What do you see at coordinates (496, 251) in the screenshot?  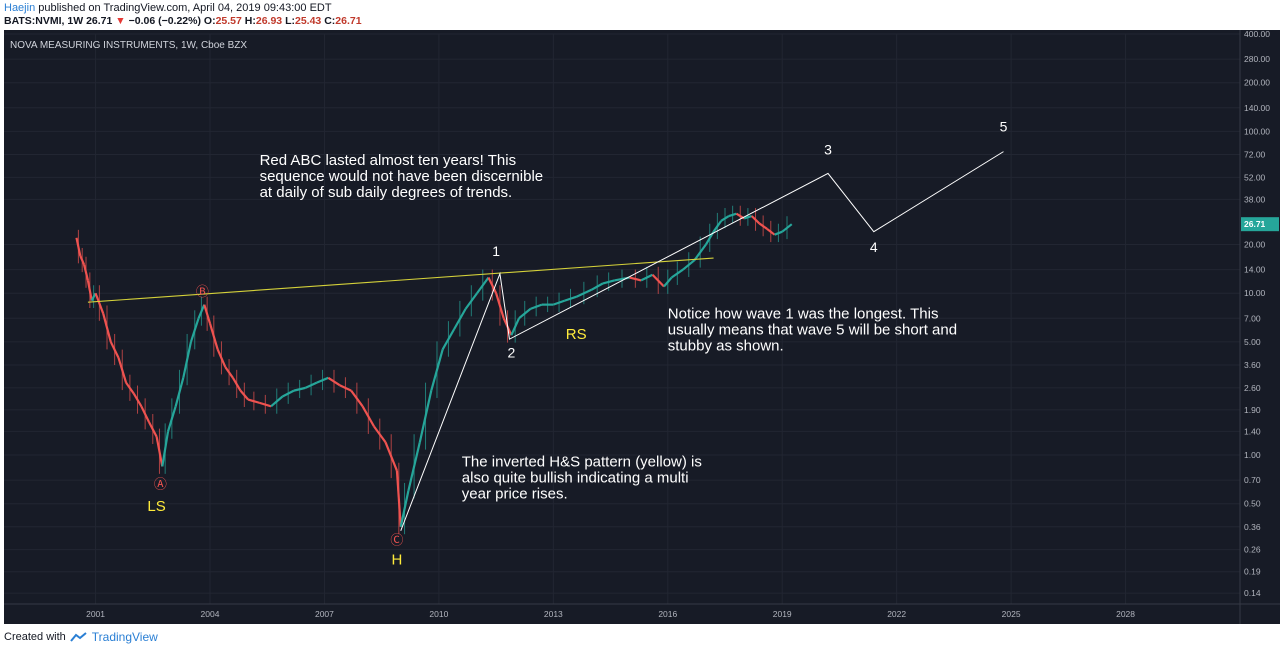 I see `wave-annotation: 1` at bounding box center [496, 251].